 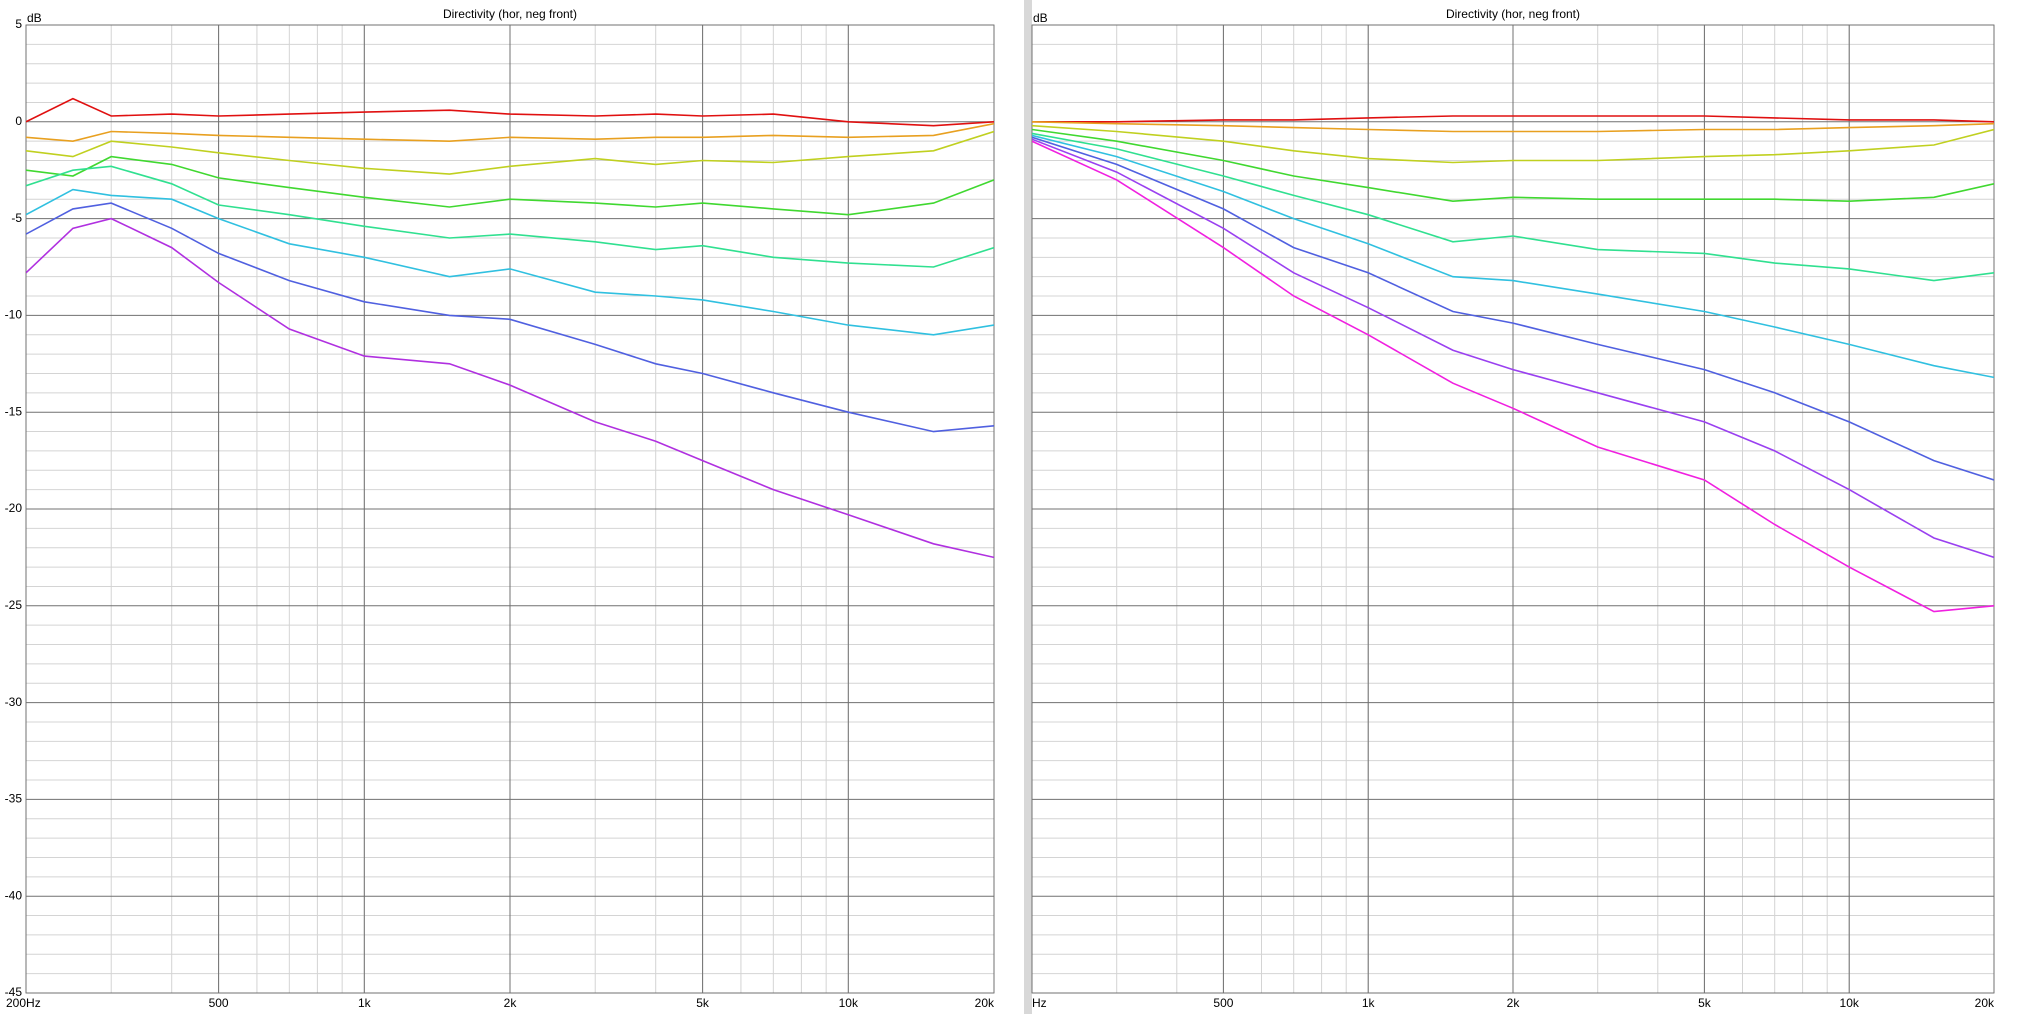 What do you see at coordinates (18, 24) in the screenshot?
I see `y-tick-label: 5` at bounding box center [18, 24].